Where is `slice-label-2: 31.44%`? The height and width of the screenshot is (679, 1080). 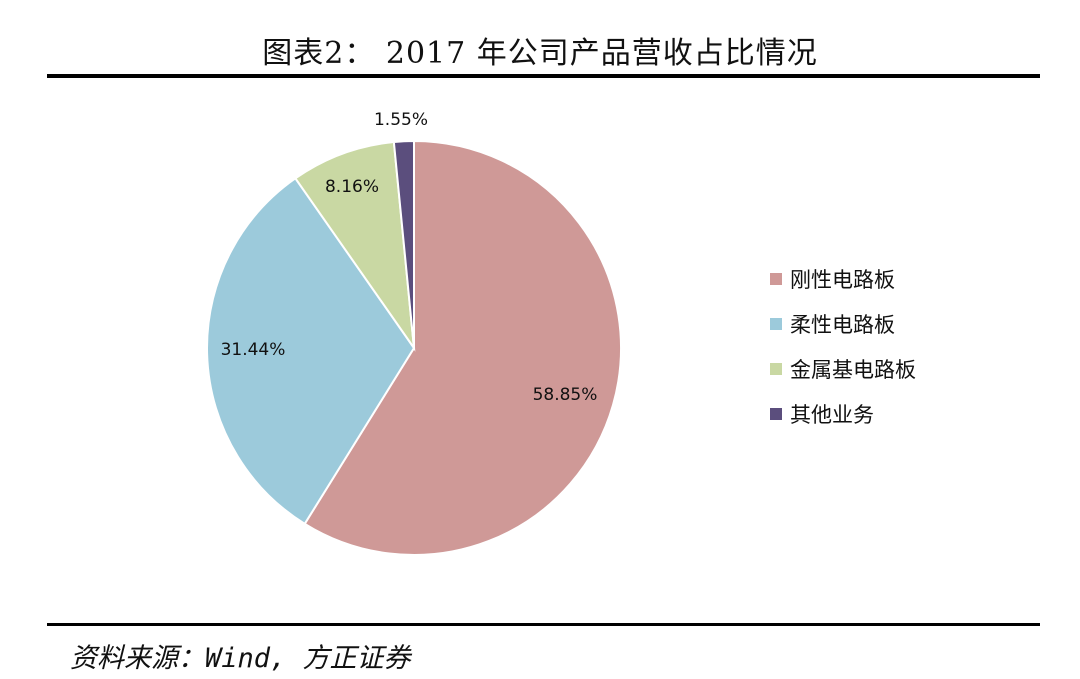 slice-label-2: 31.44% is located at coordinates (253, 350).